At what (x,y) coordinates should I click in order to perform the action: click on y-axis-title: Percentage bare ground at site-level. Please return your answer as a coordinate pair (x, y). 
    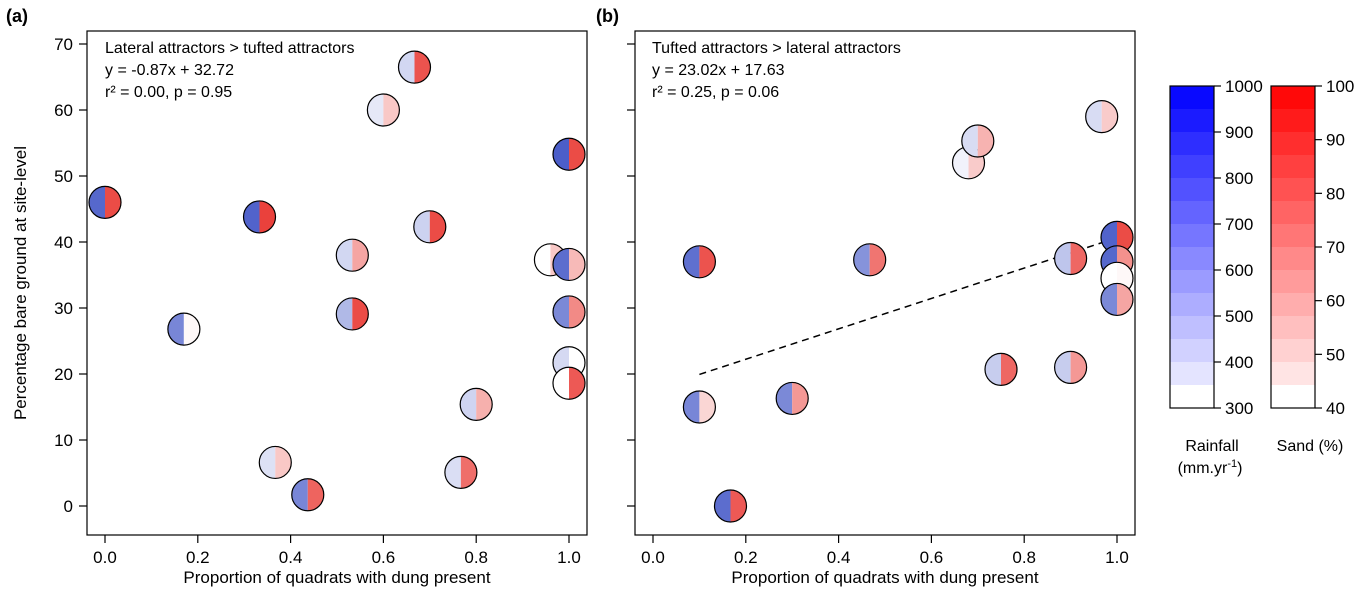
    Looking at the image, I should click on (20, 283).